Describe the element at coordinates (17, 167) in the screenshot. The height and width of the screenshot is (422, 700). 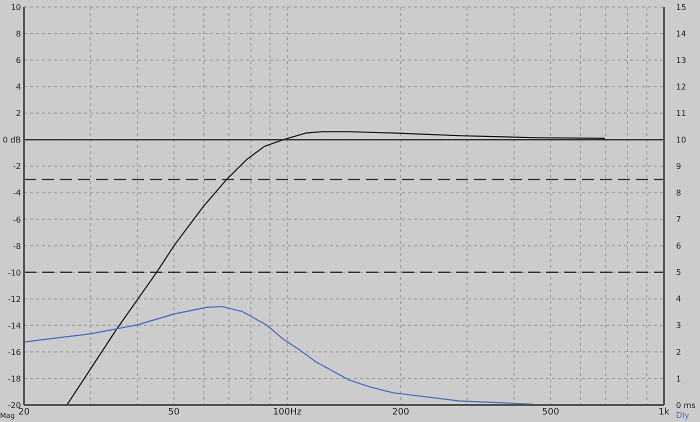
I see `y-tick-label: -2` at that location.